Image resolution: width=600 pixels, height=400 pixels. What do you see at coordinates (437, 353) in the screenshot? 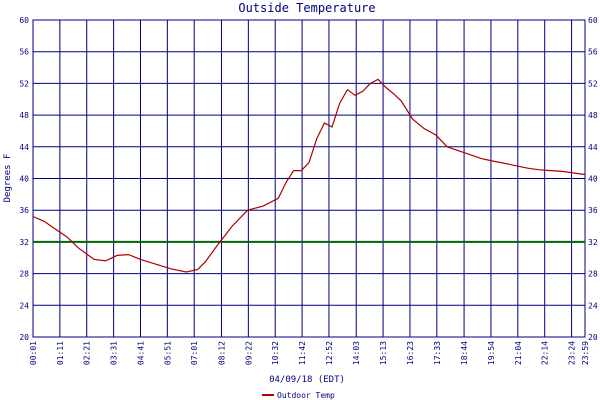
I see `x-tick-15: 17:33` at bounding box center [437, 353].